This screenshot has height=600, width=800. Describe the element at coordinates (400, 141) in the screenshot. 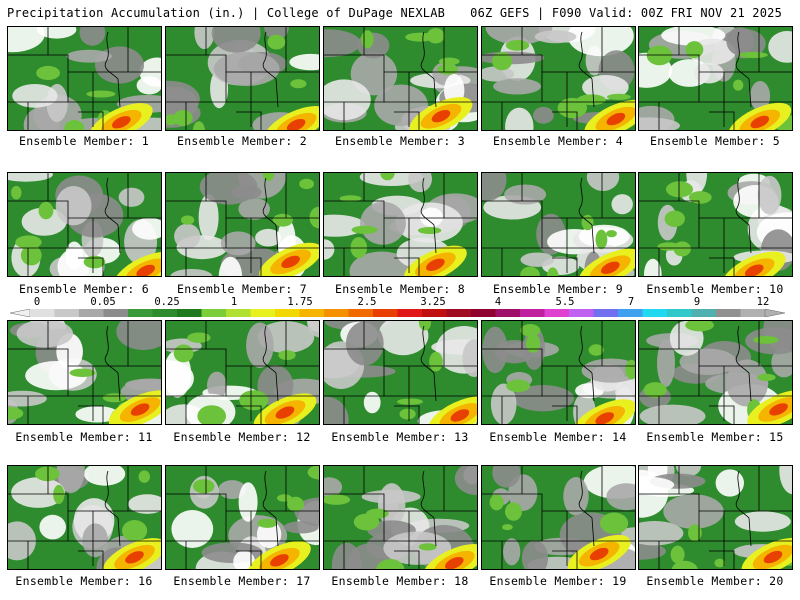

I see `ensemble-member-caption: Ensemble Member: 3` at that location.